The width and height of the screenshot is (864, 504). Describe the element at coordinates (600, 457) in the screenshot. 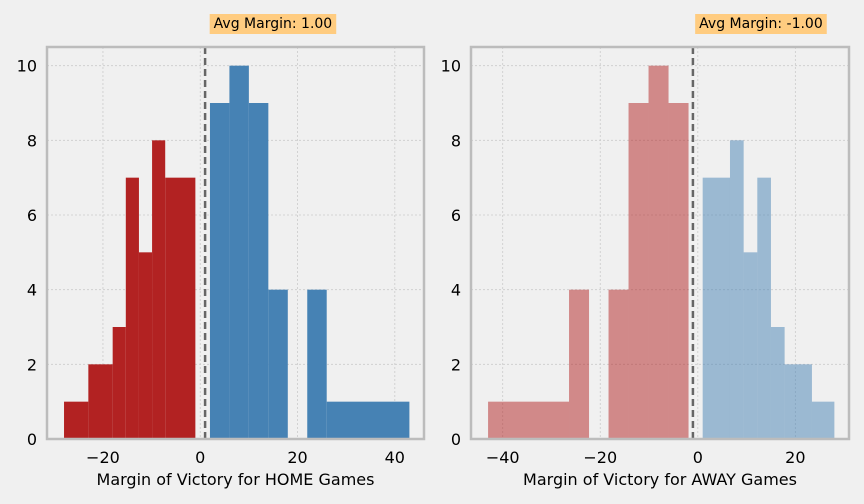

I see `away-xtick-label: −20` at that location.